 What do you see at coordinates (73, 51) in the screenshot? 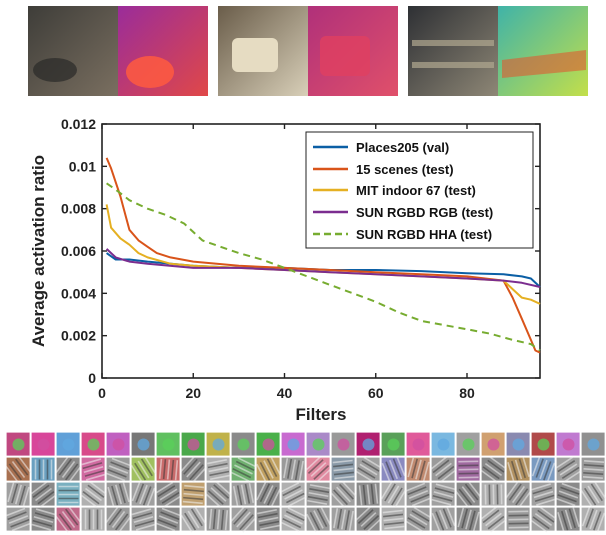
I see `office-rgb-photo` at bounding box center [73, 51].